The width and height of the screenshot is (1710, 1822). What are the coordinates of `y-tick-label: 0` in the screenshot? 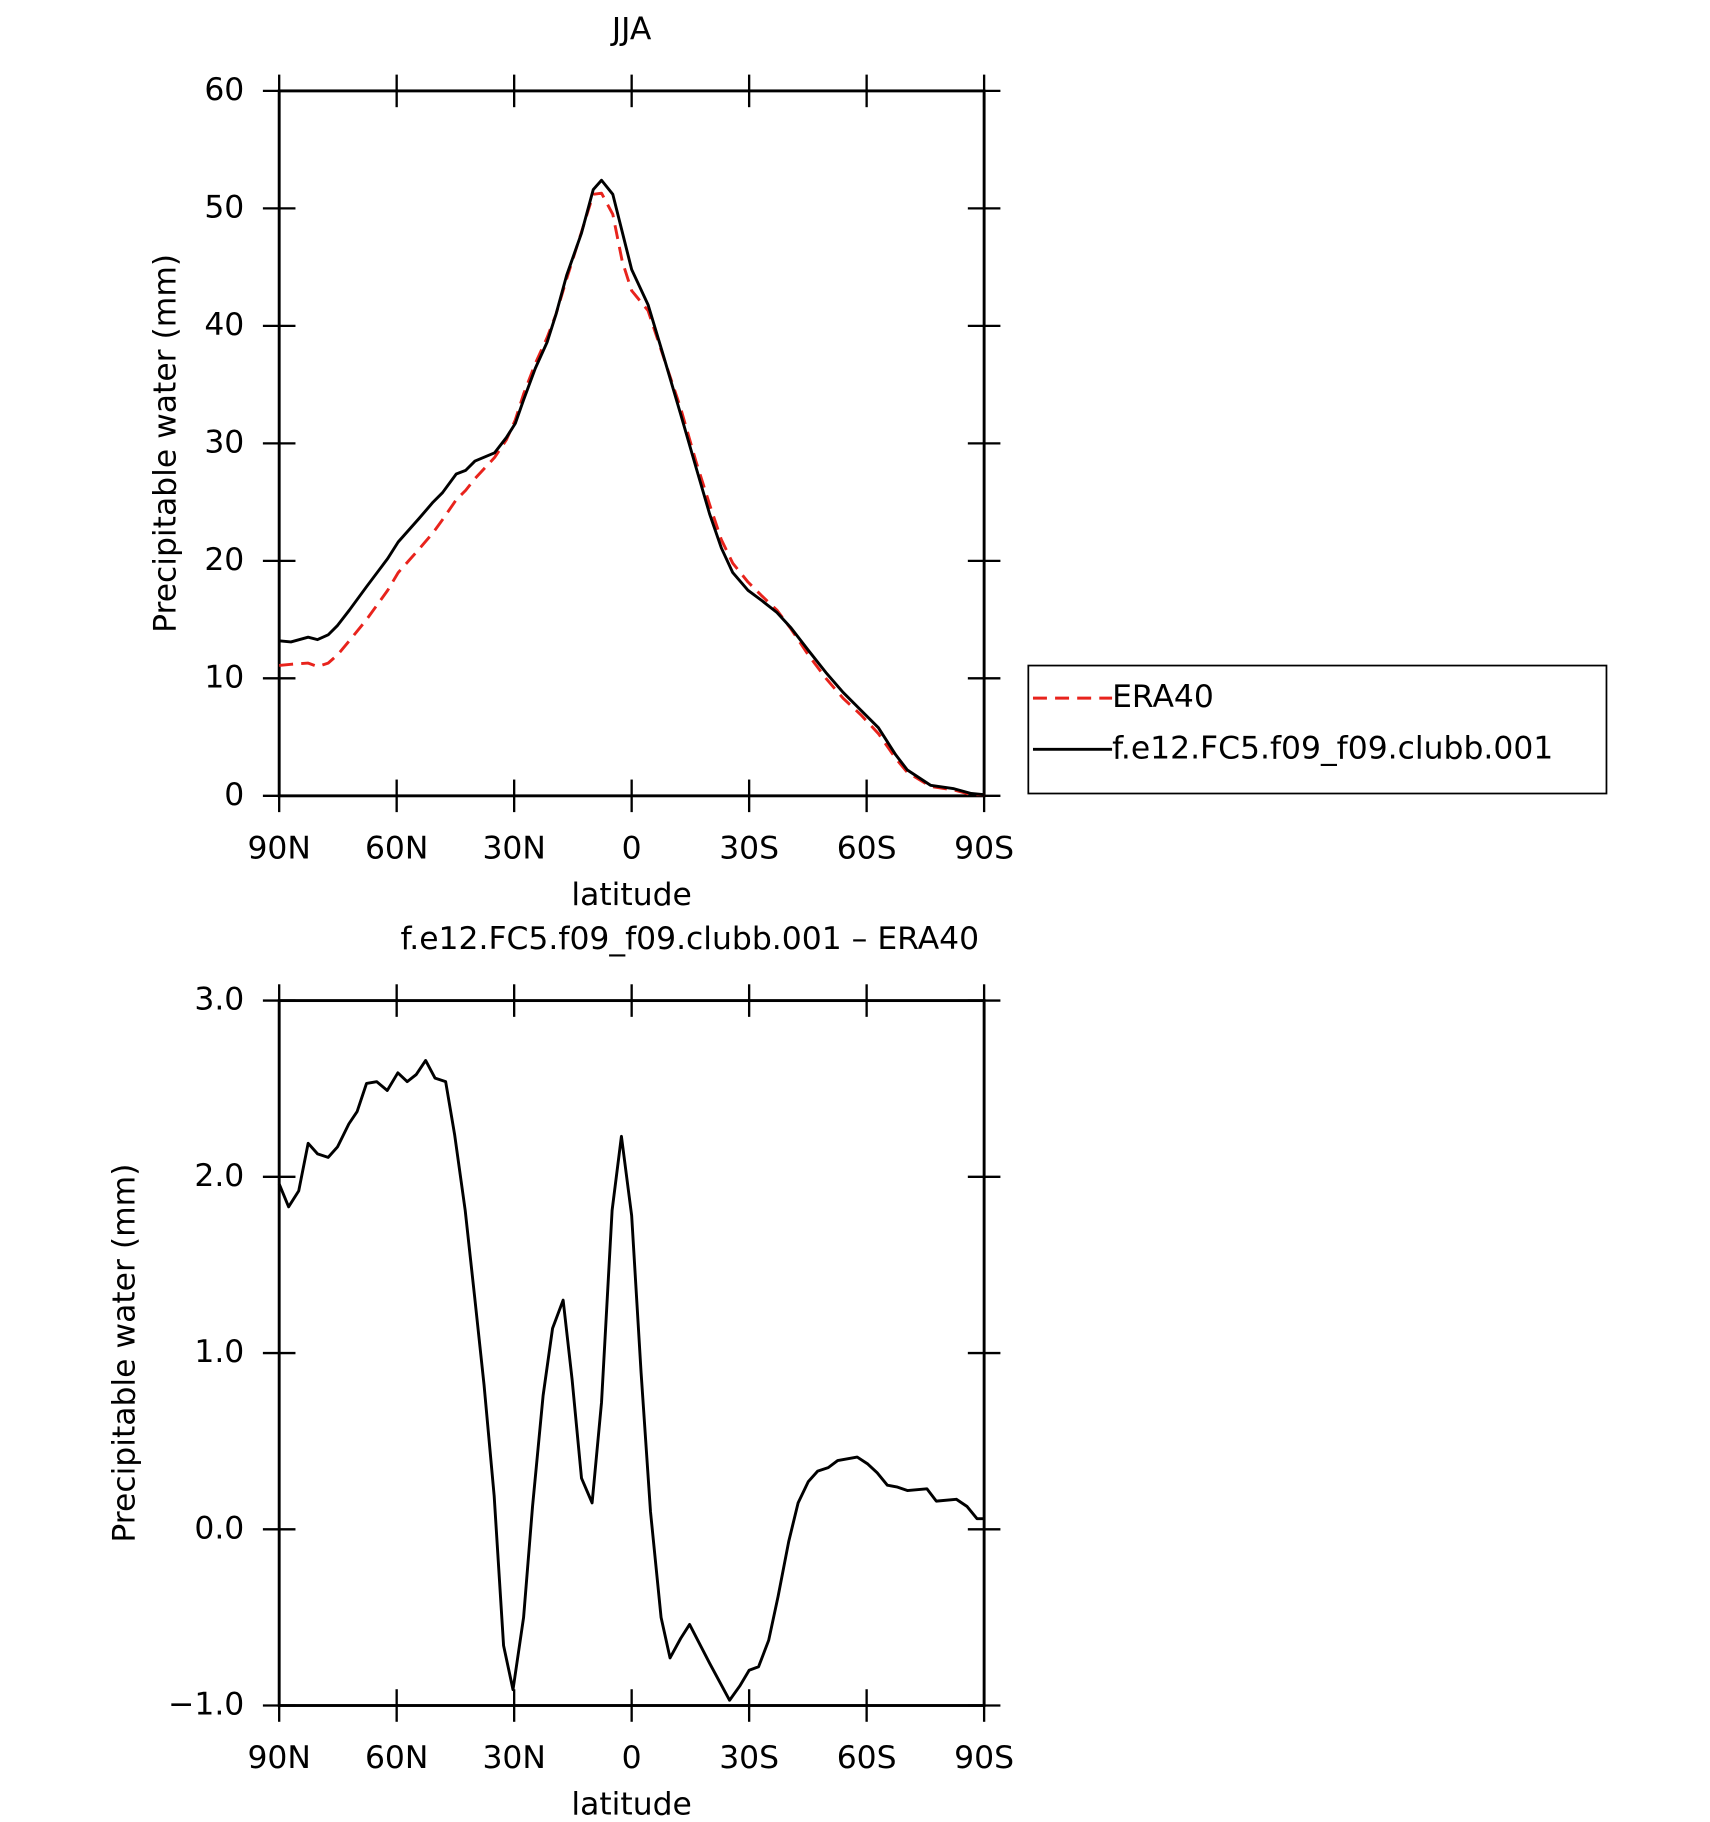 It's located at (234, 795).